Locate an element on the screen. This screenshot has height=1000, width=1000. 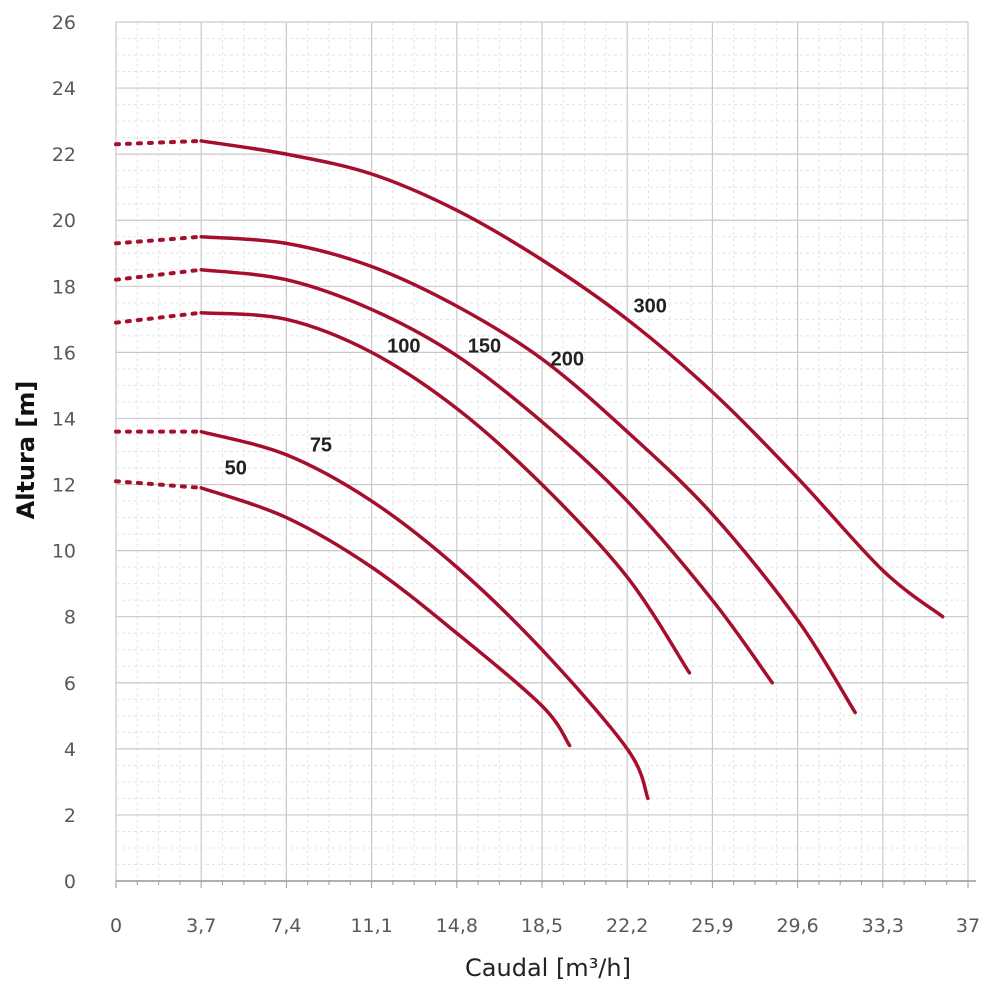
x-tick-label: 18,5 is located at coordinates (542, 926).